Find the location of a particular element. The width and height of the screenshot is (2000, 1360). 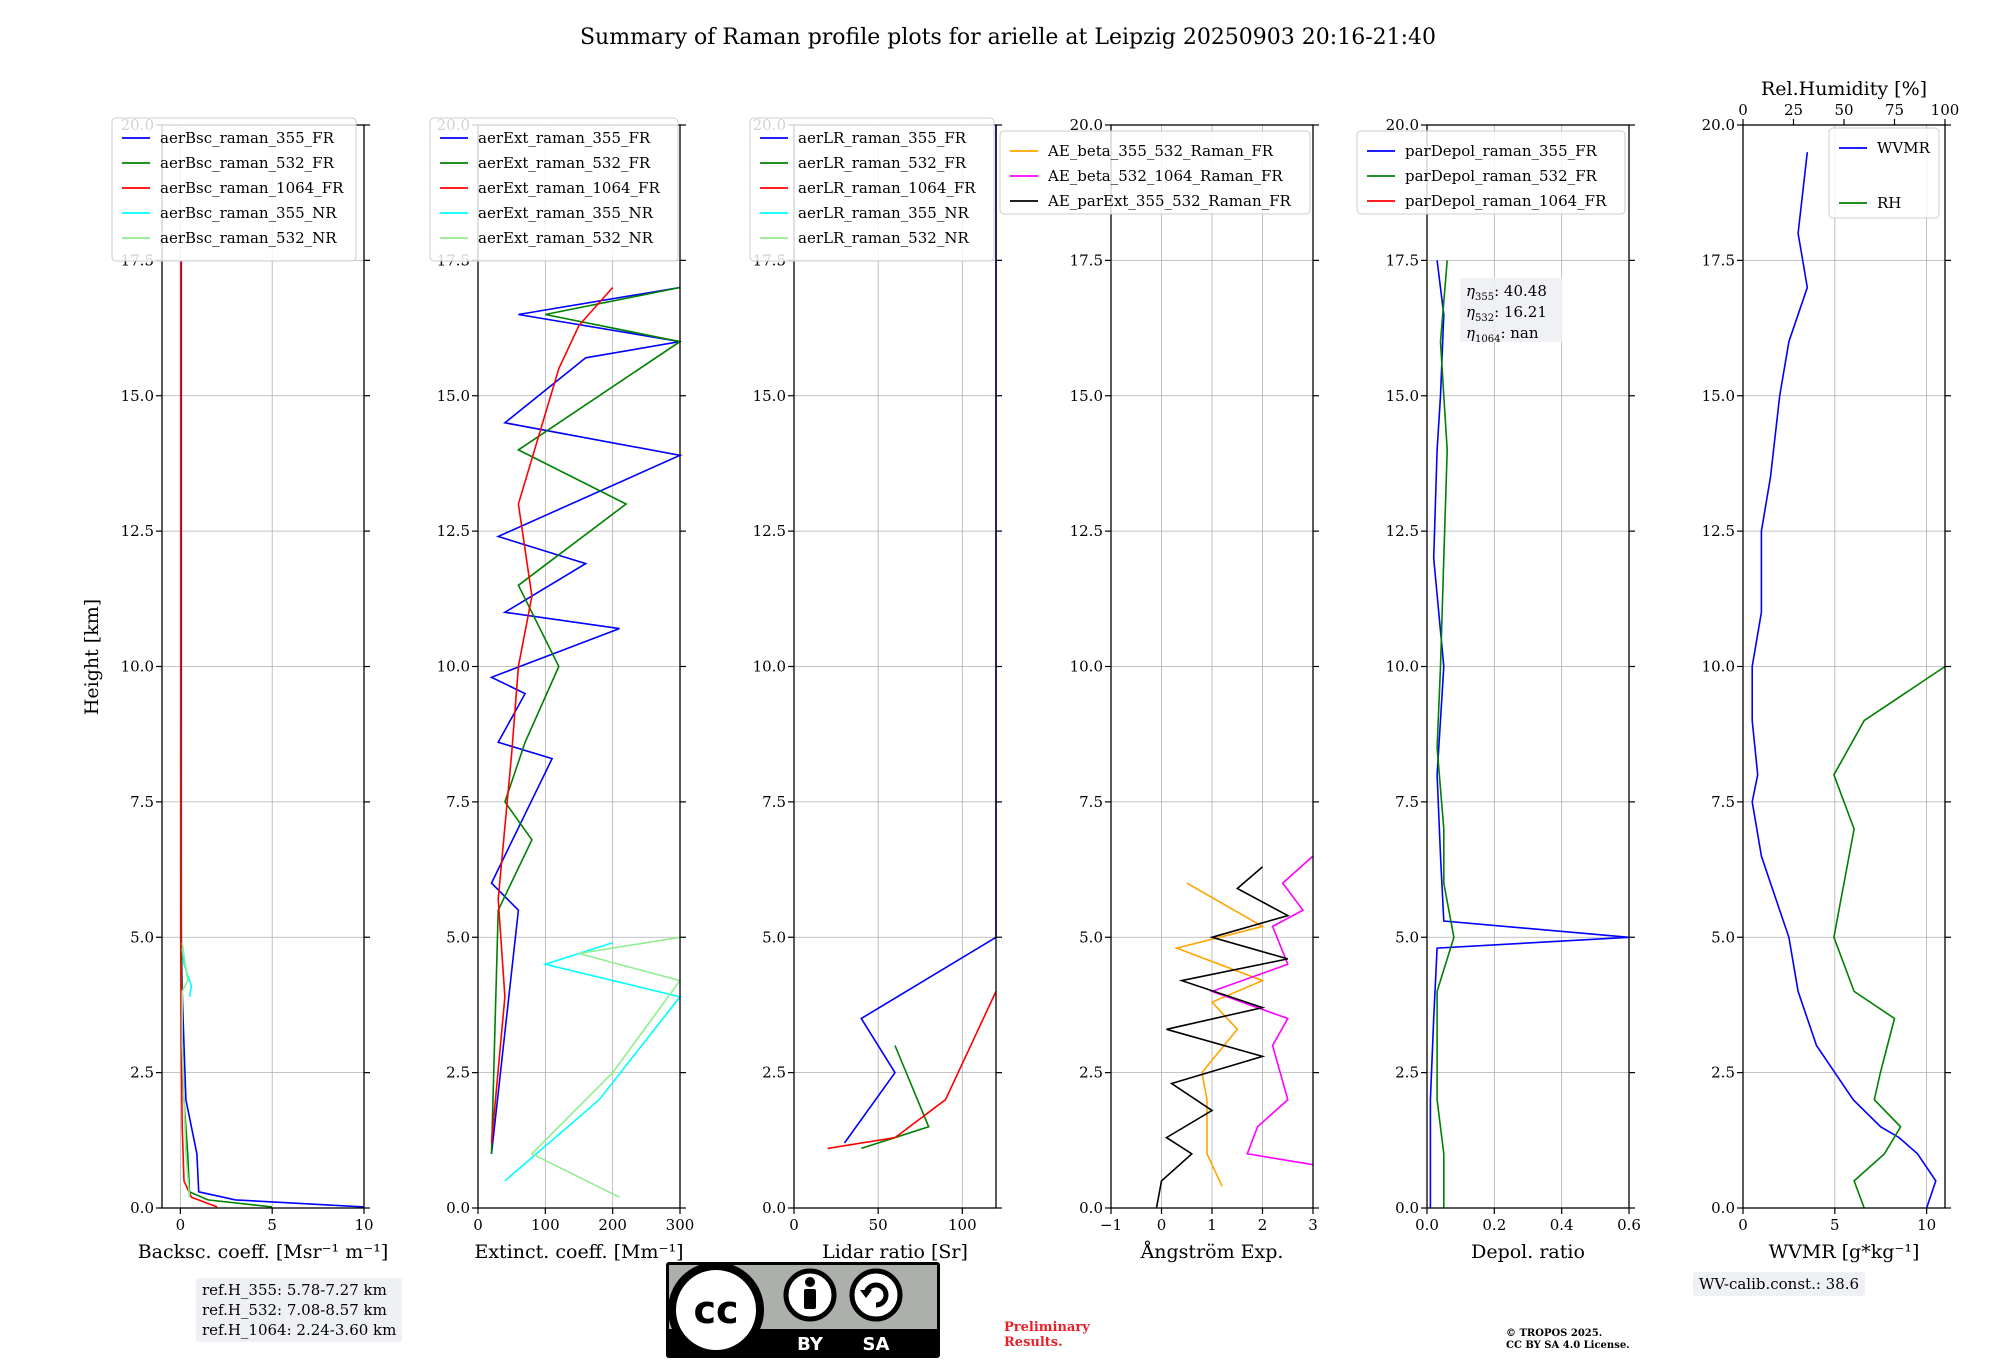

copyright-note: © TROPOS 2025. CC BY SA 4.0 License. is located at coordinates (1568, 1340).